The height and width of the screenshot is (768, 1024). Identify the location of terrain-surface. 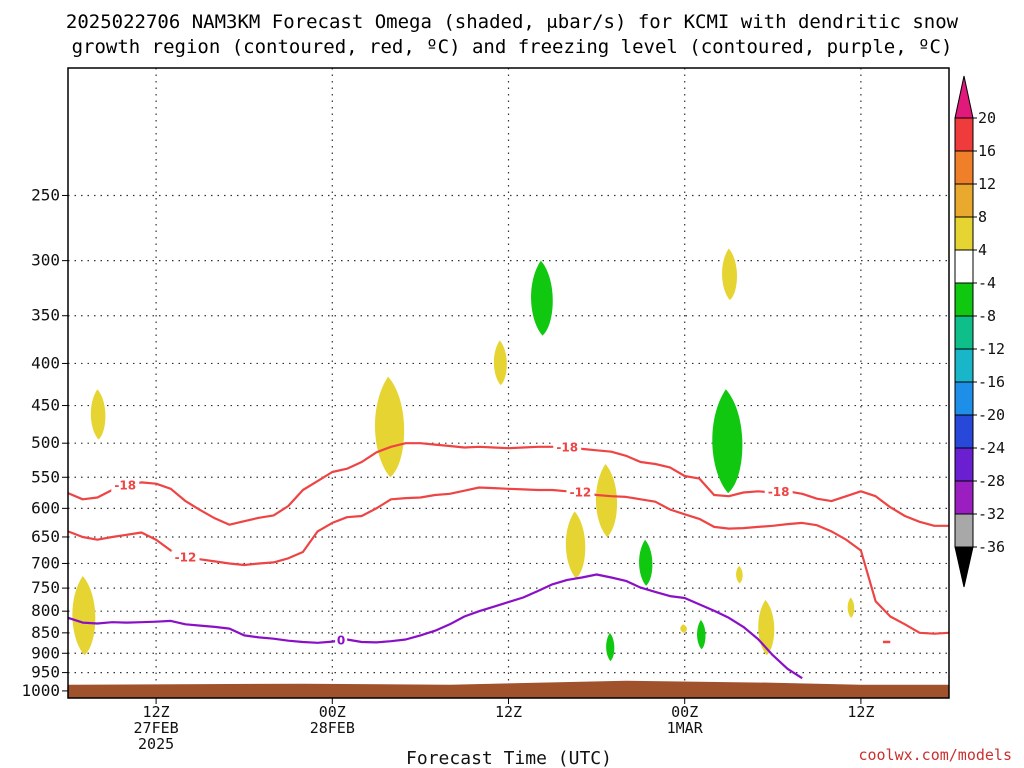
(508, 689).